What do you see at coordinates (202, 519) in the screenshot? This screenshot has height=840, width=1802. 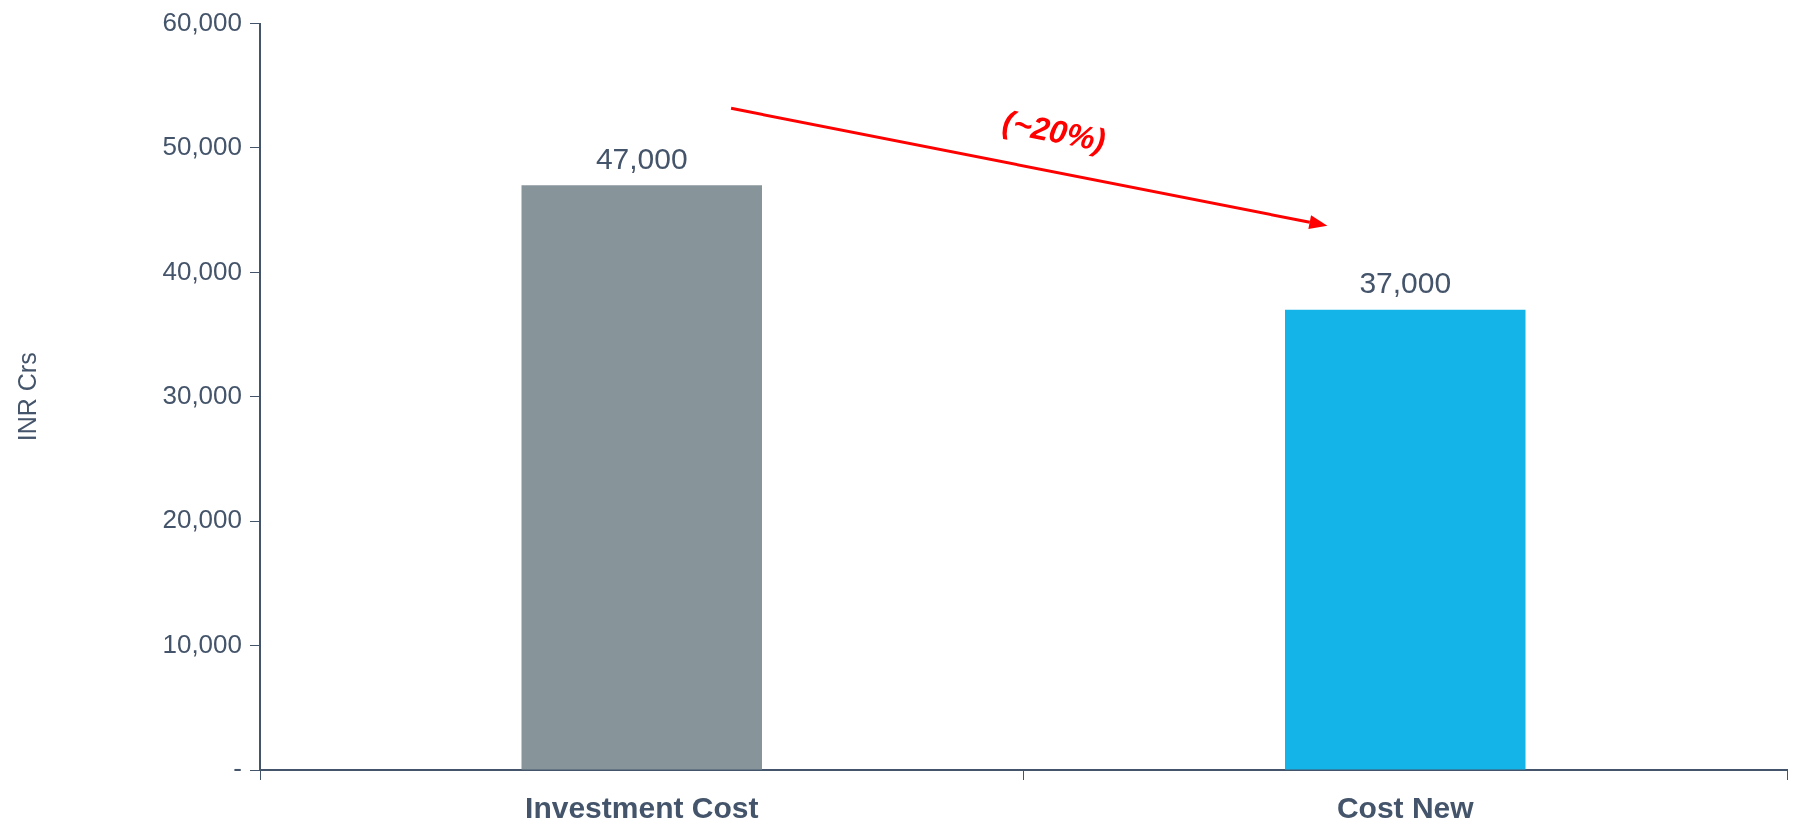 I see `y-tick-label: 20,000` at bounding box center [202, 519].